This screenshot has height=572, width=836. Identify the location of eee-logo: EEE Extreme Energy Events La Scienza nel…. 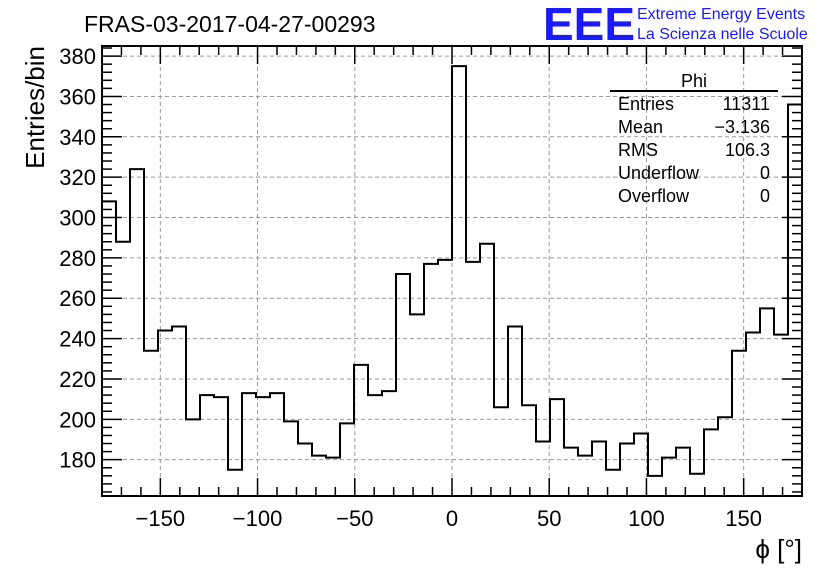
(675, 25).